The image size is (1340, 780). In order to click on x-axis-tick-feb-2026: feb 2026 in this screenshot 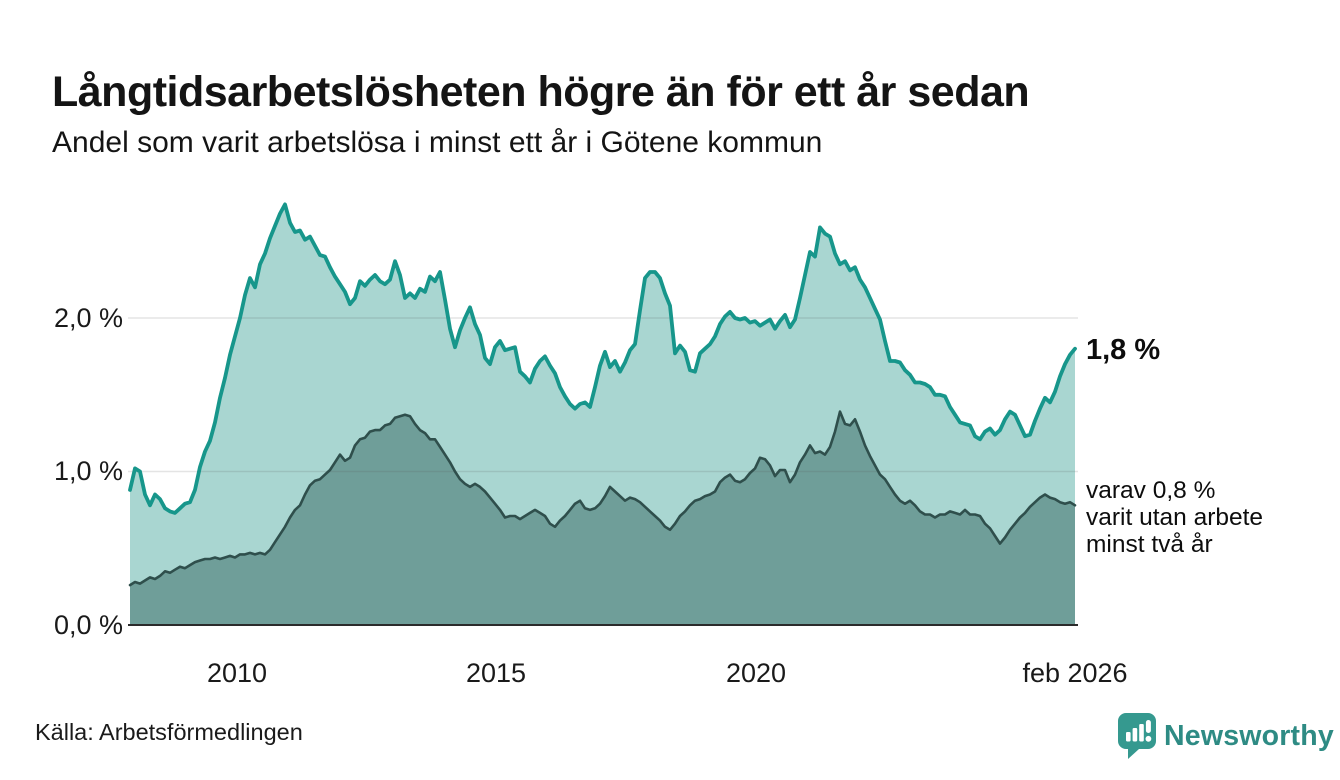, I will do `click(1075, 673)`.